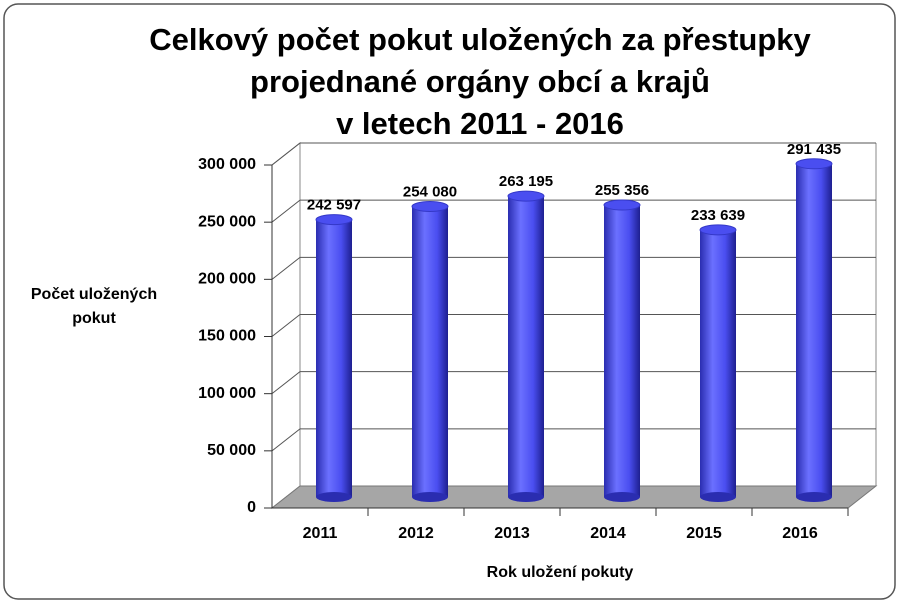 This screenshot has width=899, height=603. What do you see at coordinates (227, 393) in the screenshot?
I see `y-tick-label: 100 000` at bounding box center [227, 393].